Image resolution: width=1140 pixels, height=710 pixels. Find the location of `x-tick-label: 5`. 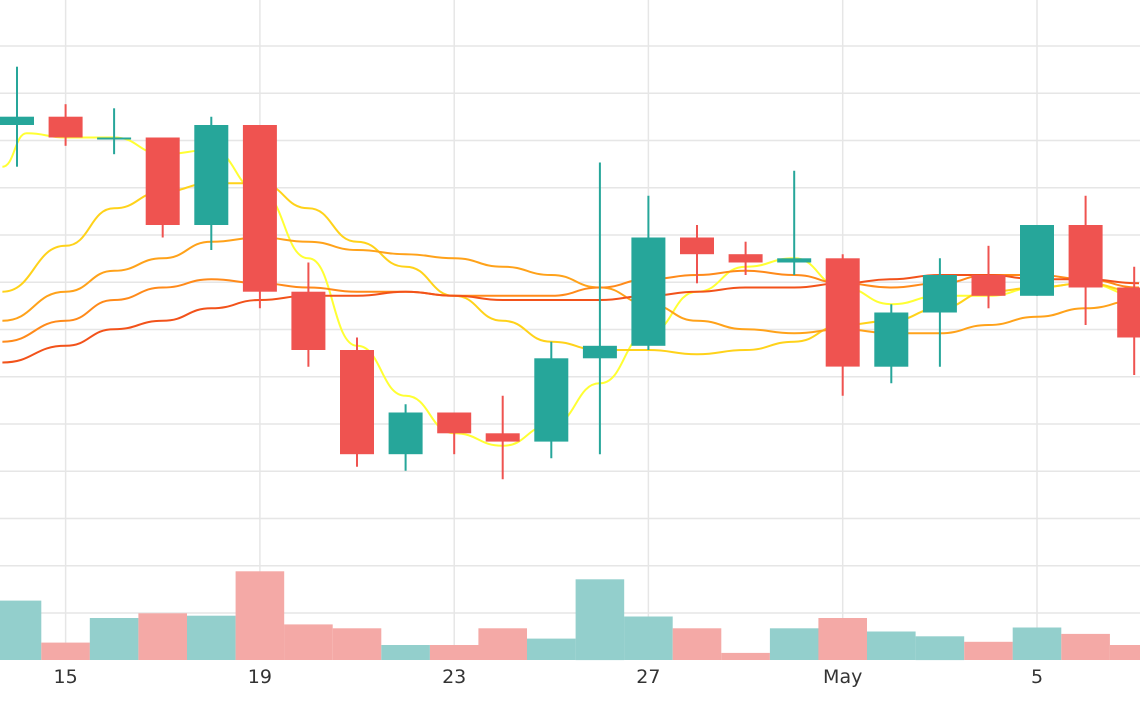

x-tick-label: 5 is located at coordinates (1037, 677).